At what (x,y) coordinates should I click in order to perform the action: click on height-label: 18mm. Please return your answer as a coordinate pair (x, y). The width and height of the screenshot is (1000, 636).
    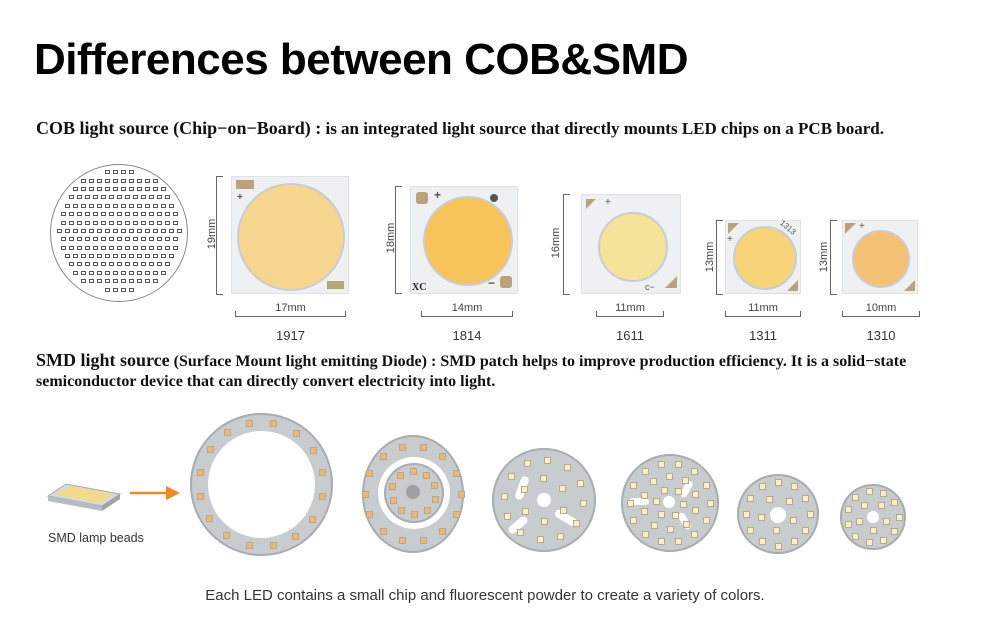
    Looking at the image, I should click on (391, 238).